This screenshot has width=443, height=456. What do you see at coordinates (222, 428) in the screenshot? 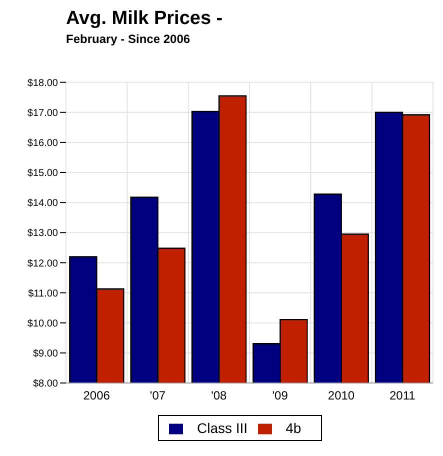
I see `legend-label: Class III` at bounding box center [222, 428].